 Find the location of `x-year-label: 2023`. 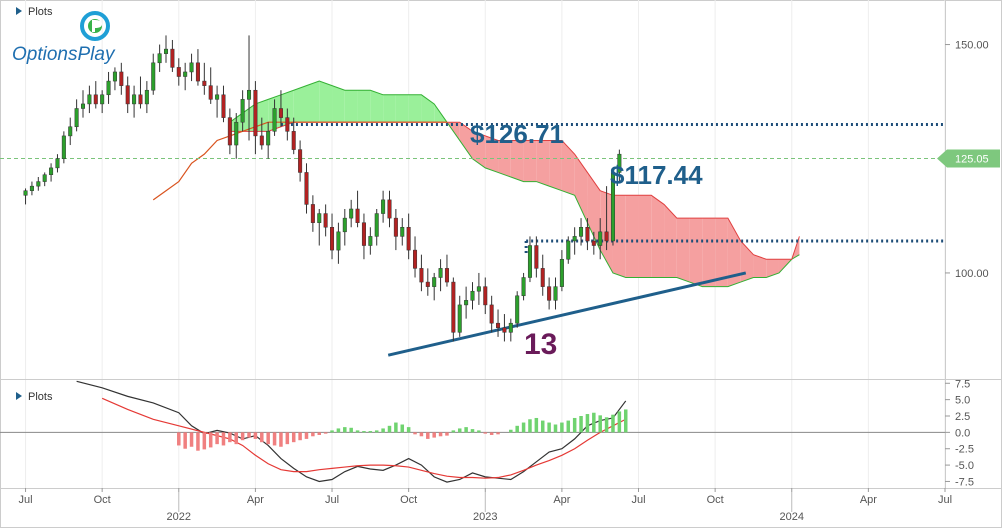

x-year-label: 2023 is located at coordinates (485, 517).